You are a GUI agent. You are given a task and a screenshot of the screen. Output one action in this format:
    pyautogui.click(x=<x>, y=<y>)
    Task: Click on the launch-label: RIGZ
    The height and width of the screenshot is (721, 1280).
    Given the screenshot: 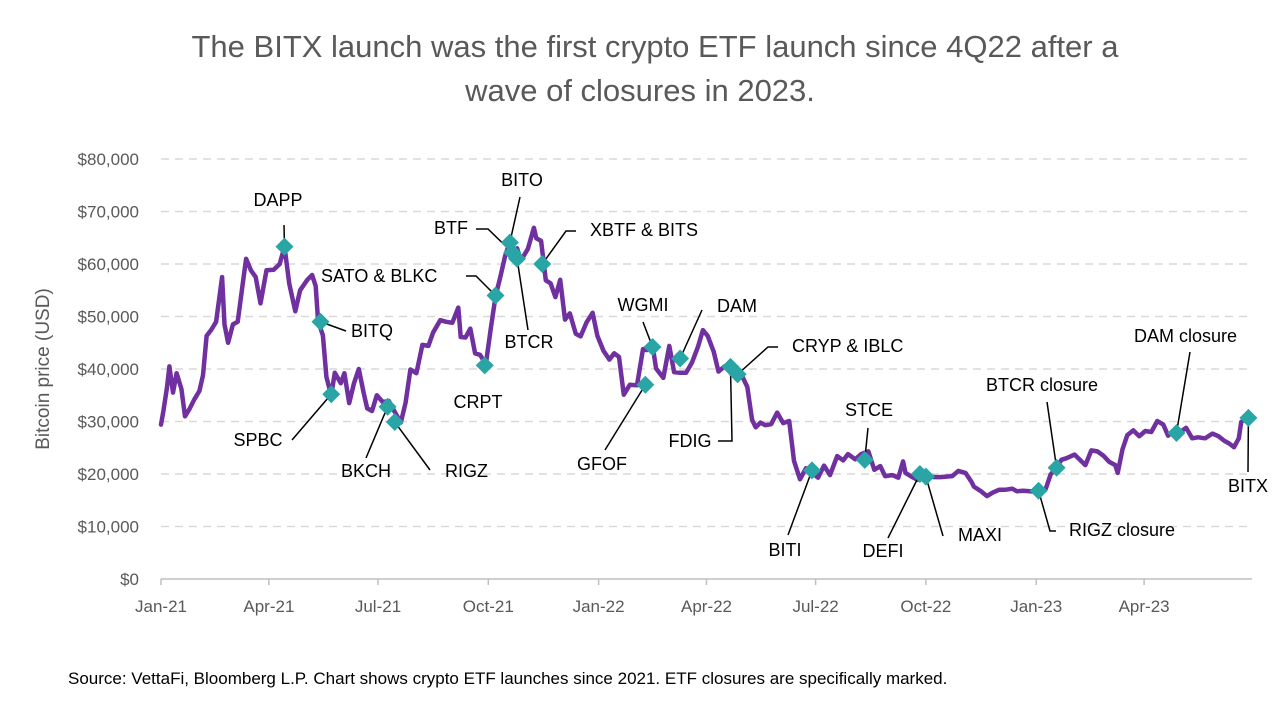 What is the action you would take?
    pyautogui.click(x=466, y=471)
    